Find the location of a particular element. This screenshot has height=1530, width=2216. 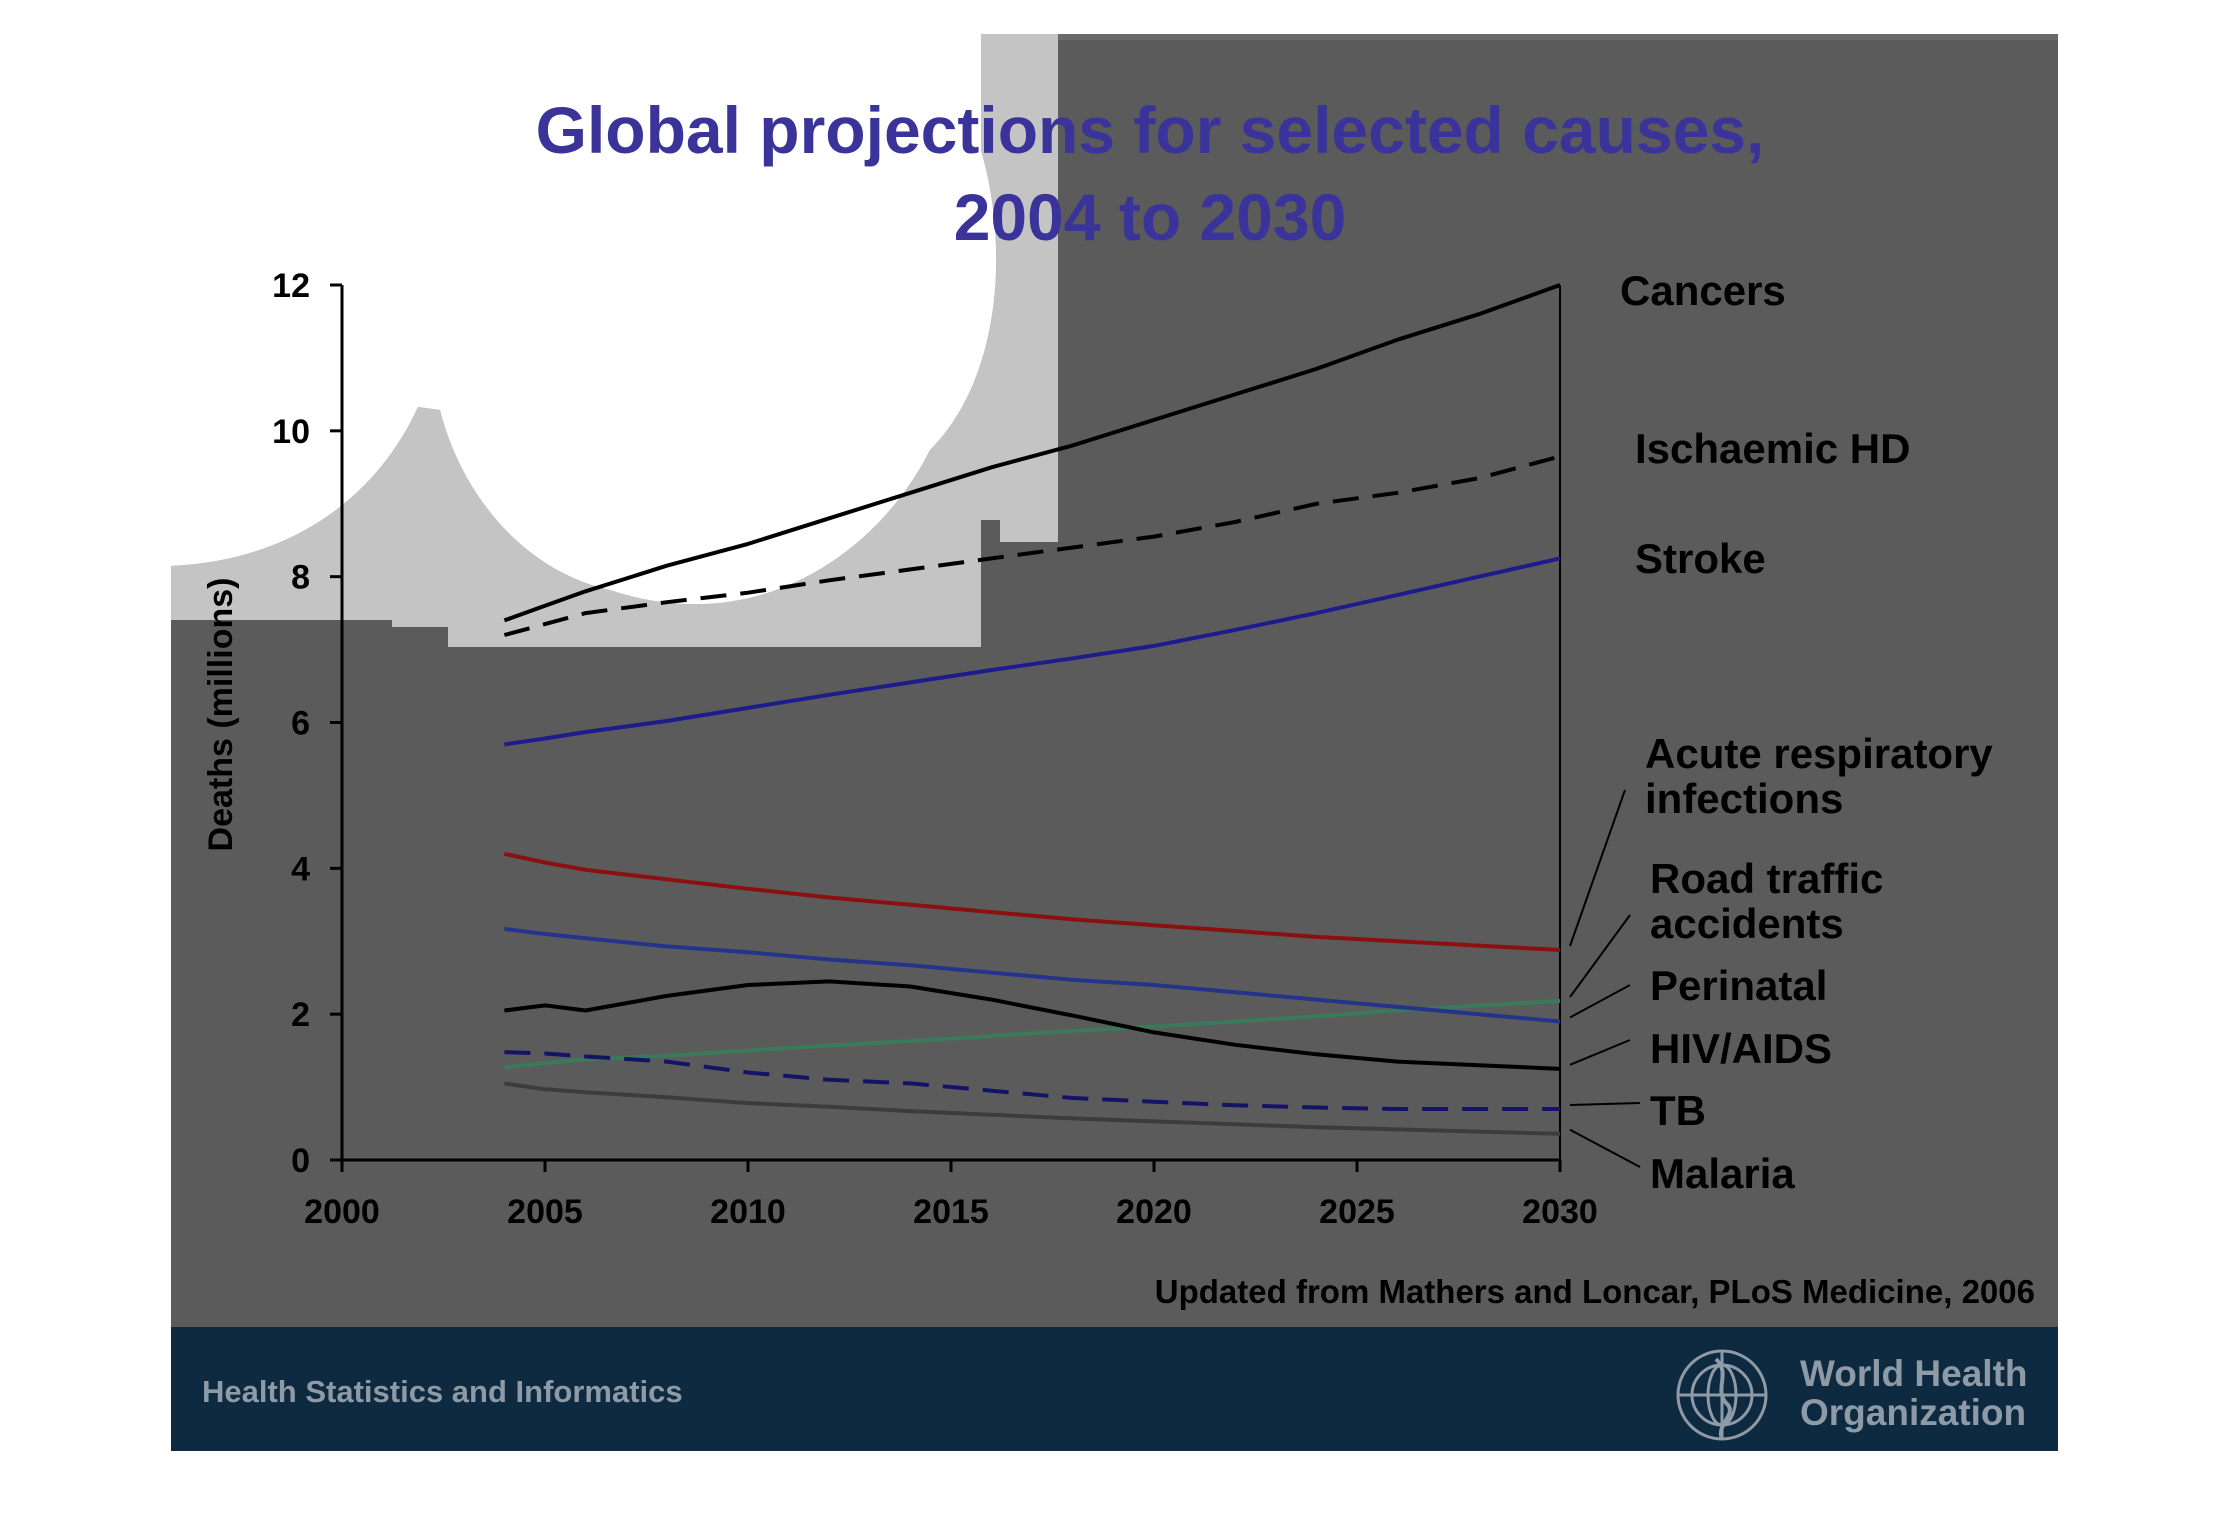

series-label-ischaemic-hd: Ischaemic HD is located at coordinates (1772, 448).